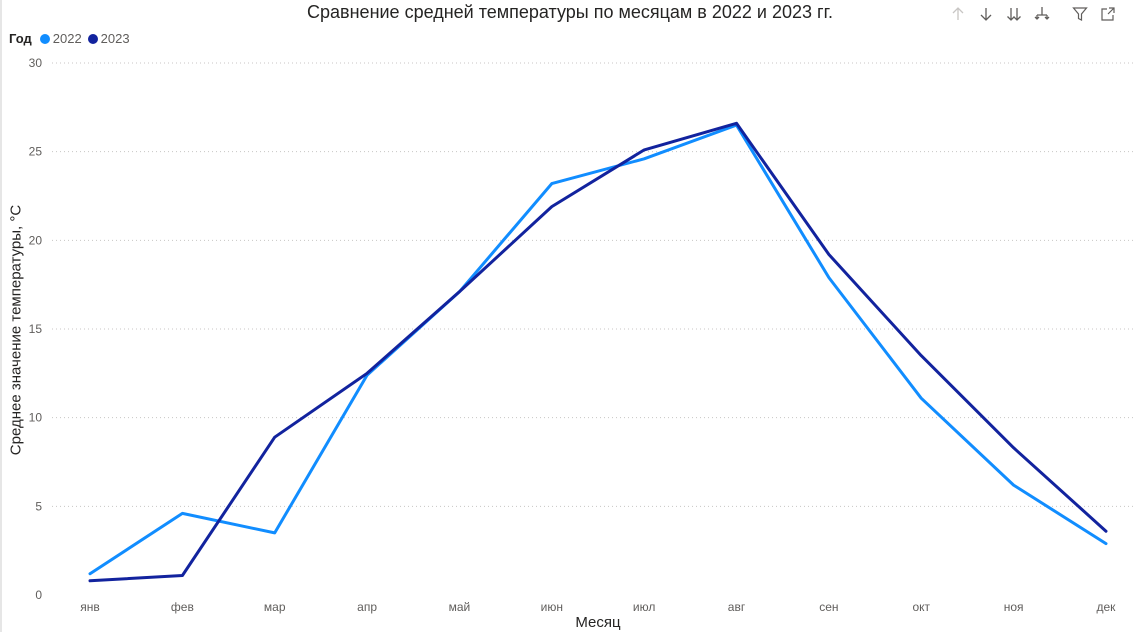  I want to click on next-level-button, so click(1014, 14).